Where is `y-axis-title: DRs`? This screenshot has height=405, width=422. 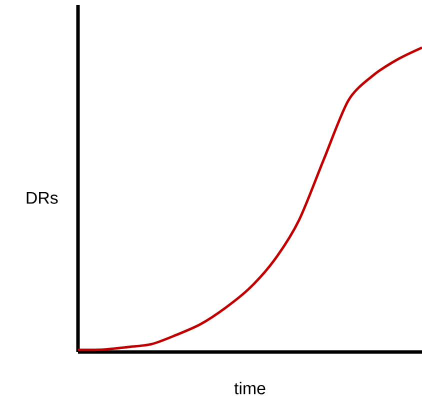 y-axis-title: DRs is located at coordinates (42, 198).